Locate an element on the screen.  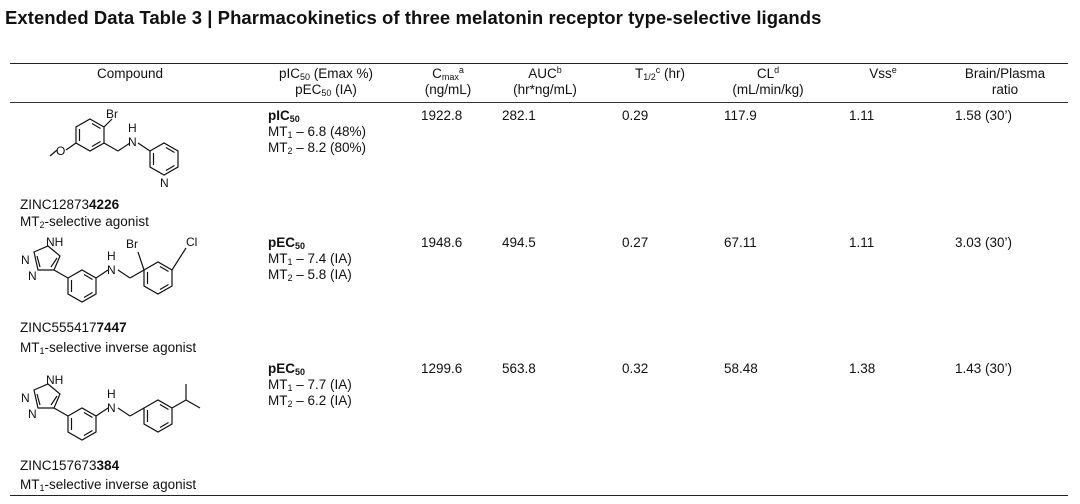
brain-plasma-value: 1.58 (30’) is located at coordinates (984, 115).